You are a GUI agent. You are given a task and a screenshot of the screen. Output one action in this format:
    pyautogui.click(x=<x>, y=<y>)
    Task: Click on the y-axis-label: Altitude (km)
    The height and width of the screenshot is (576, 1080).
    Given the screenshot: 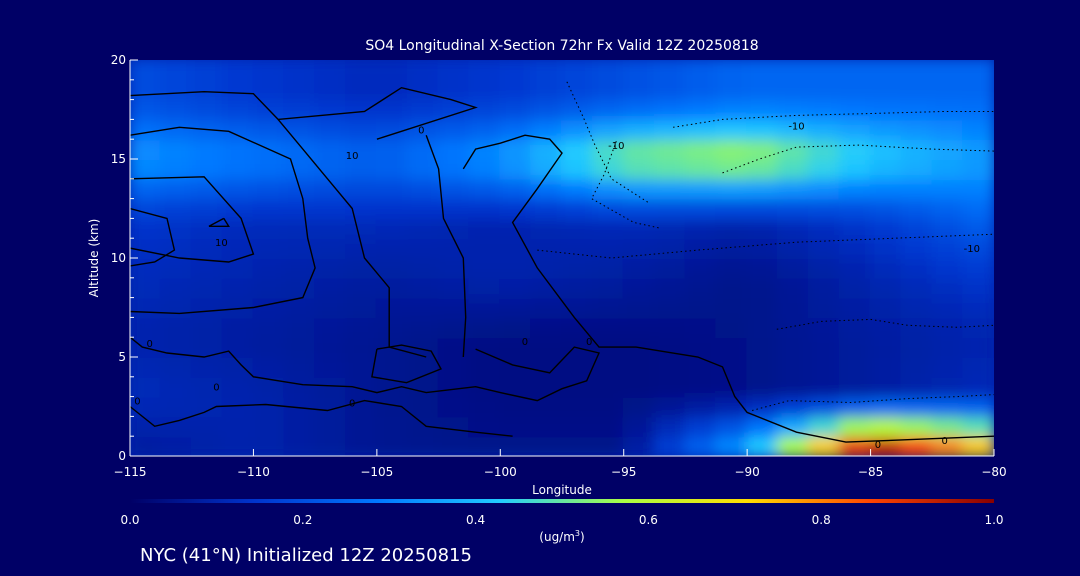 What is the action you would take?
    pyautogui.click(x=94, y=258)
    